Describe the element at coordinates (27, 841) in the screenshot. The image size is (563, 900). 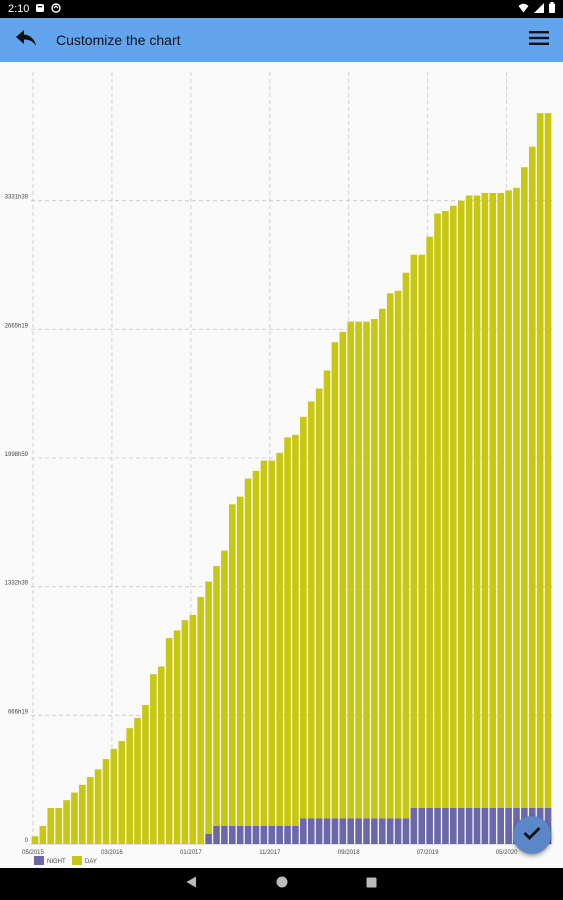
I see `y-tick-label: 0` at that location.